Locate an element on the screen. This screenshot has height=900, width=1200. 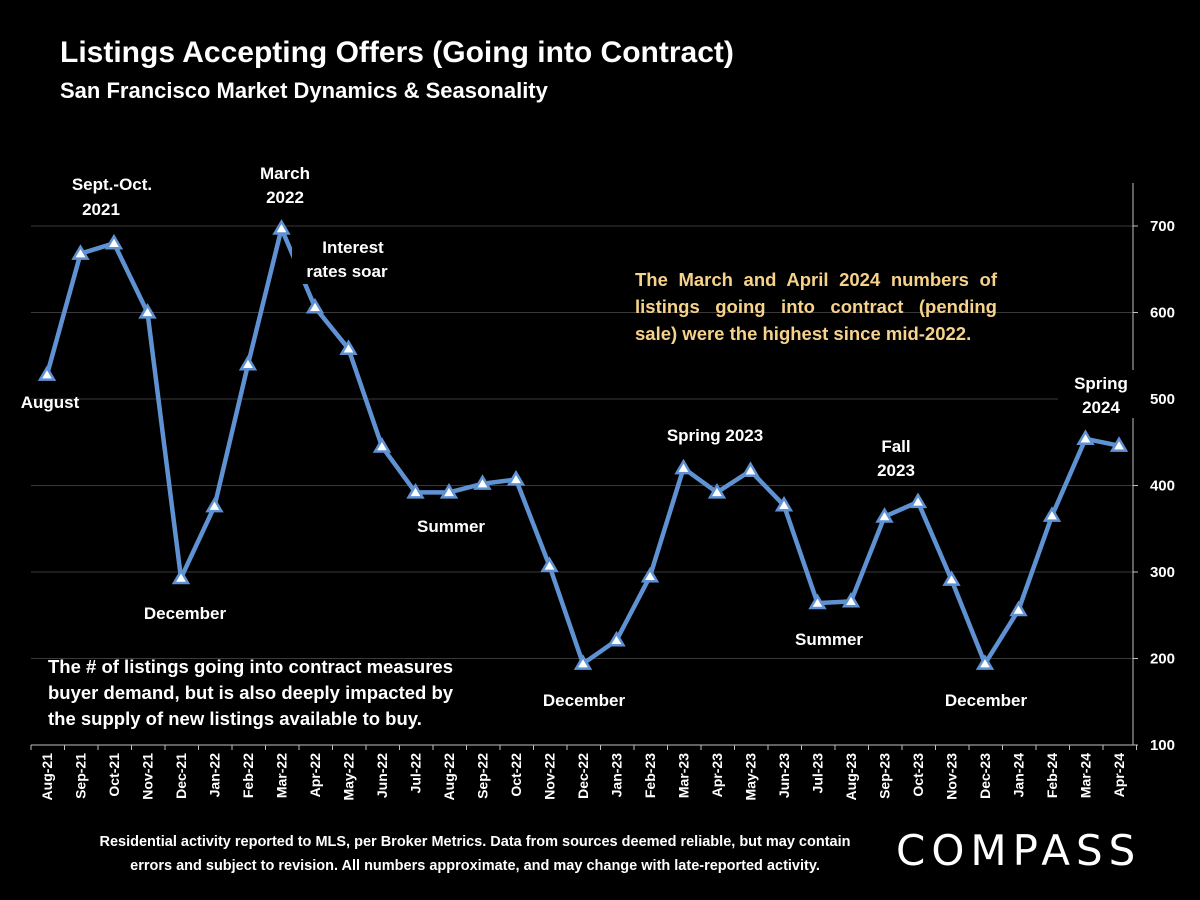
x-tick-label: Nov-22 is located at coordinates (550, 776).